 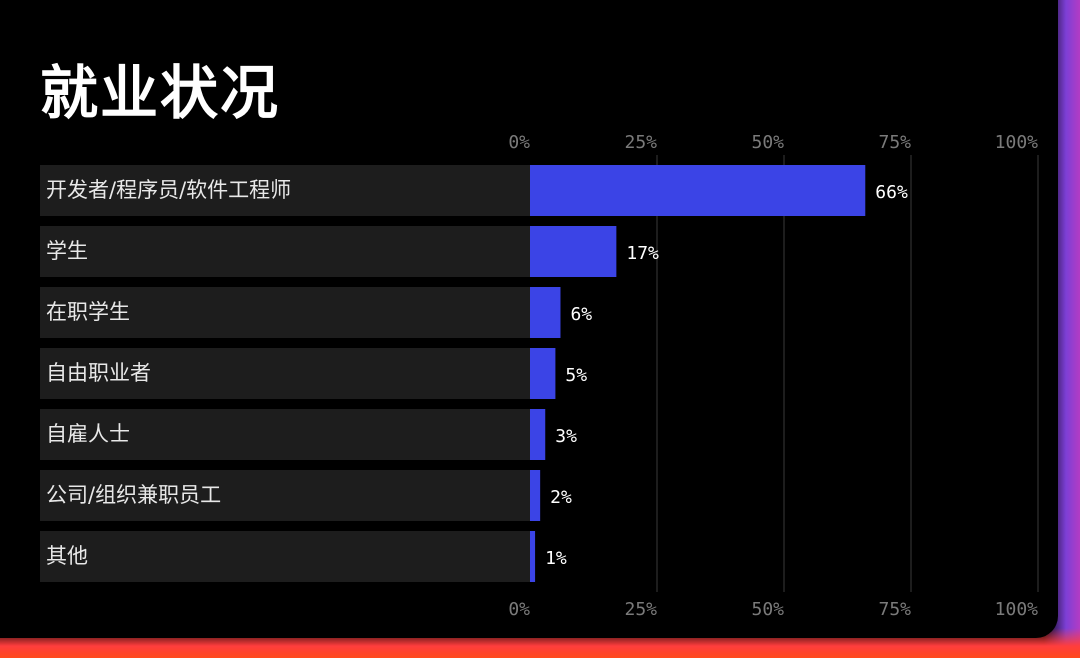 I want to click on category-label: 在职学生, so click(x=88, y=312).